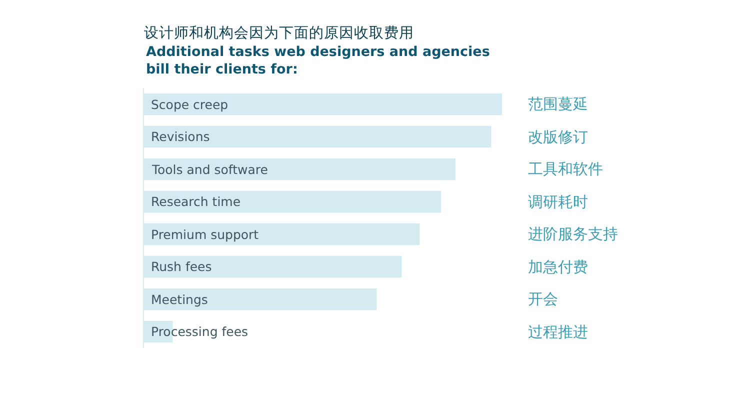 The image size is (750, 394). What do you see at coordinates (205, 234) in the screenshot?
I see `y-tick-label: Premium support` at bounding box center [205, 234].